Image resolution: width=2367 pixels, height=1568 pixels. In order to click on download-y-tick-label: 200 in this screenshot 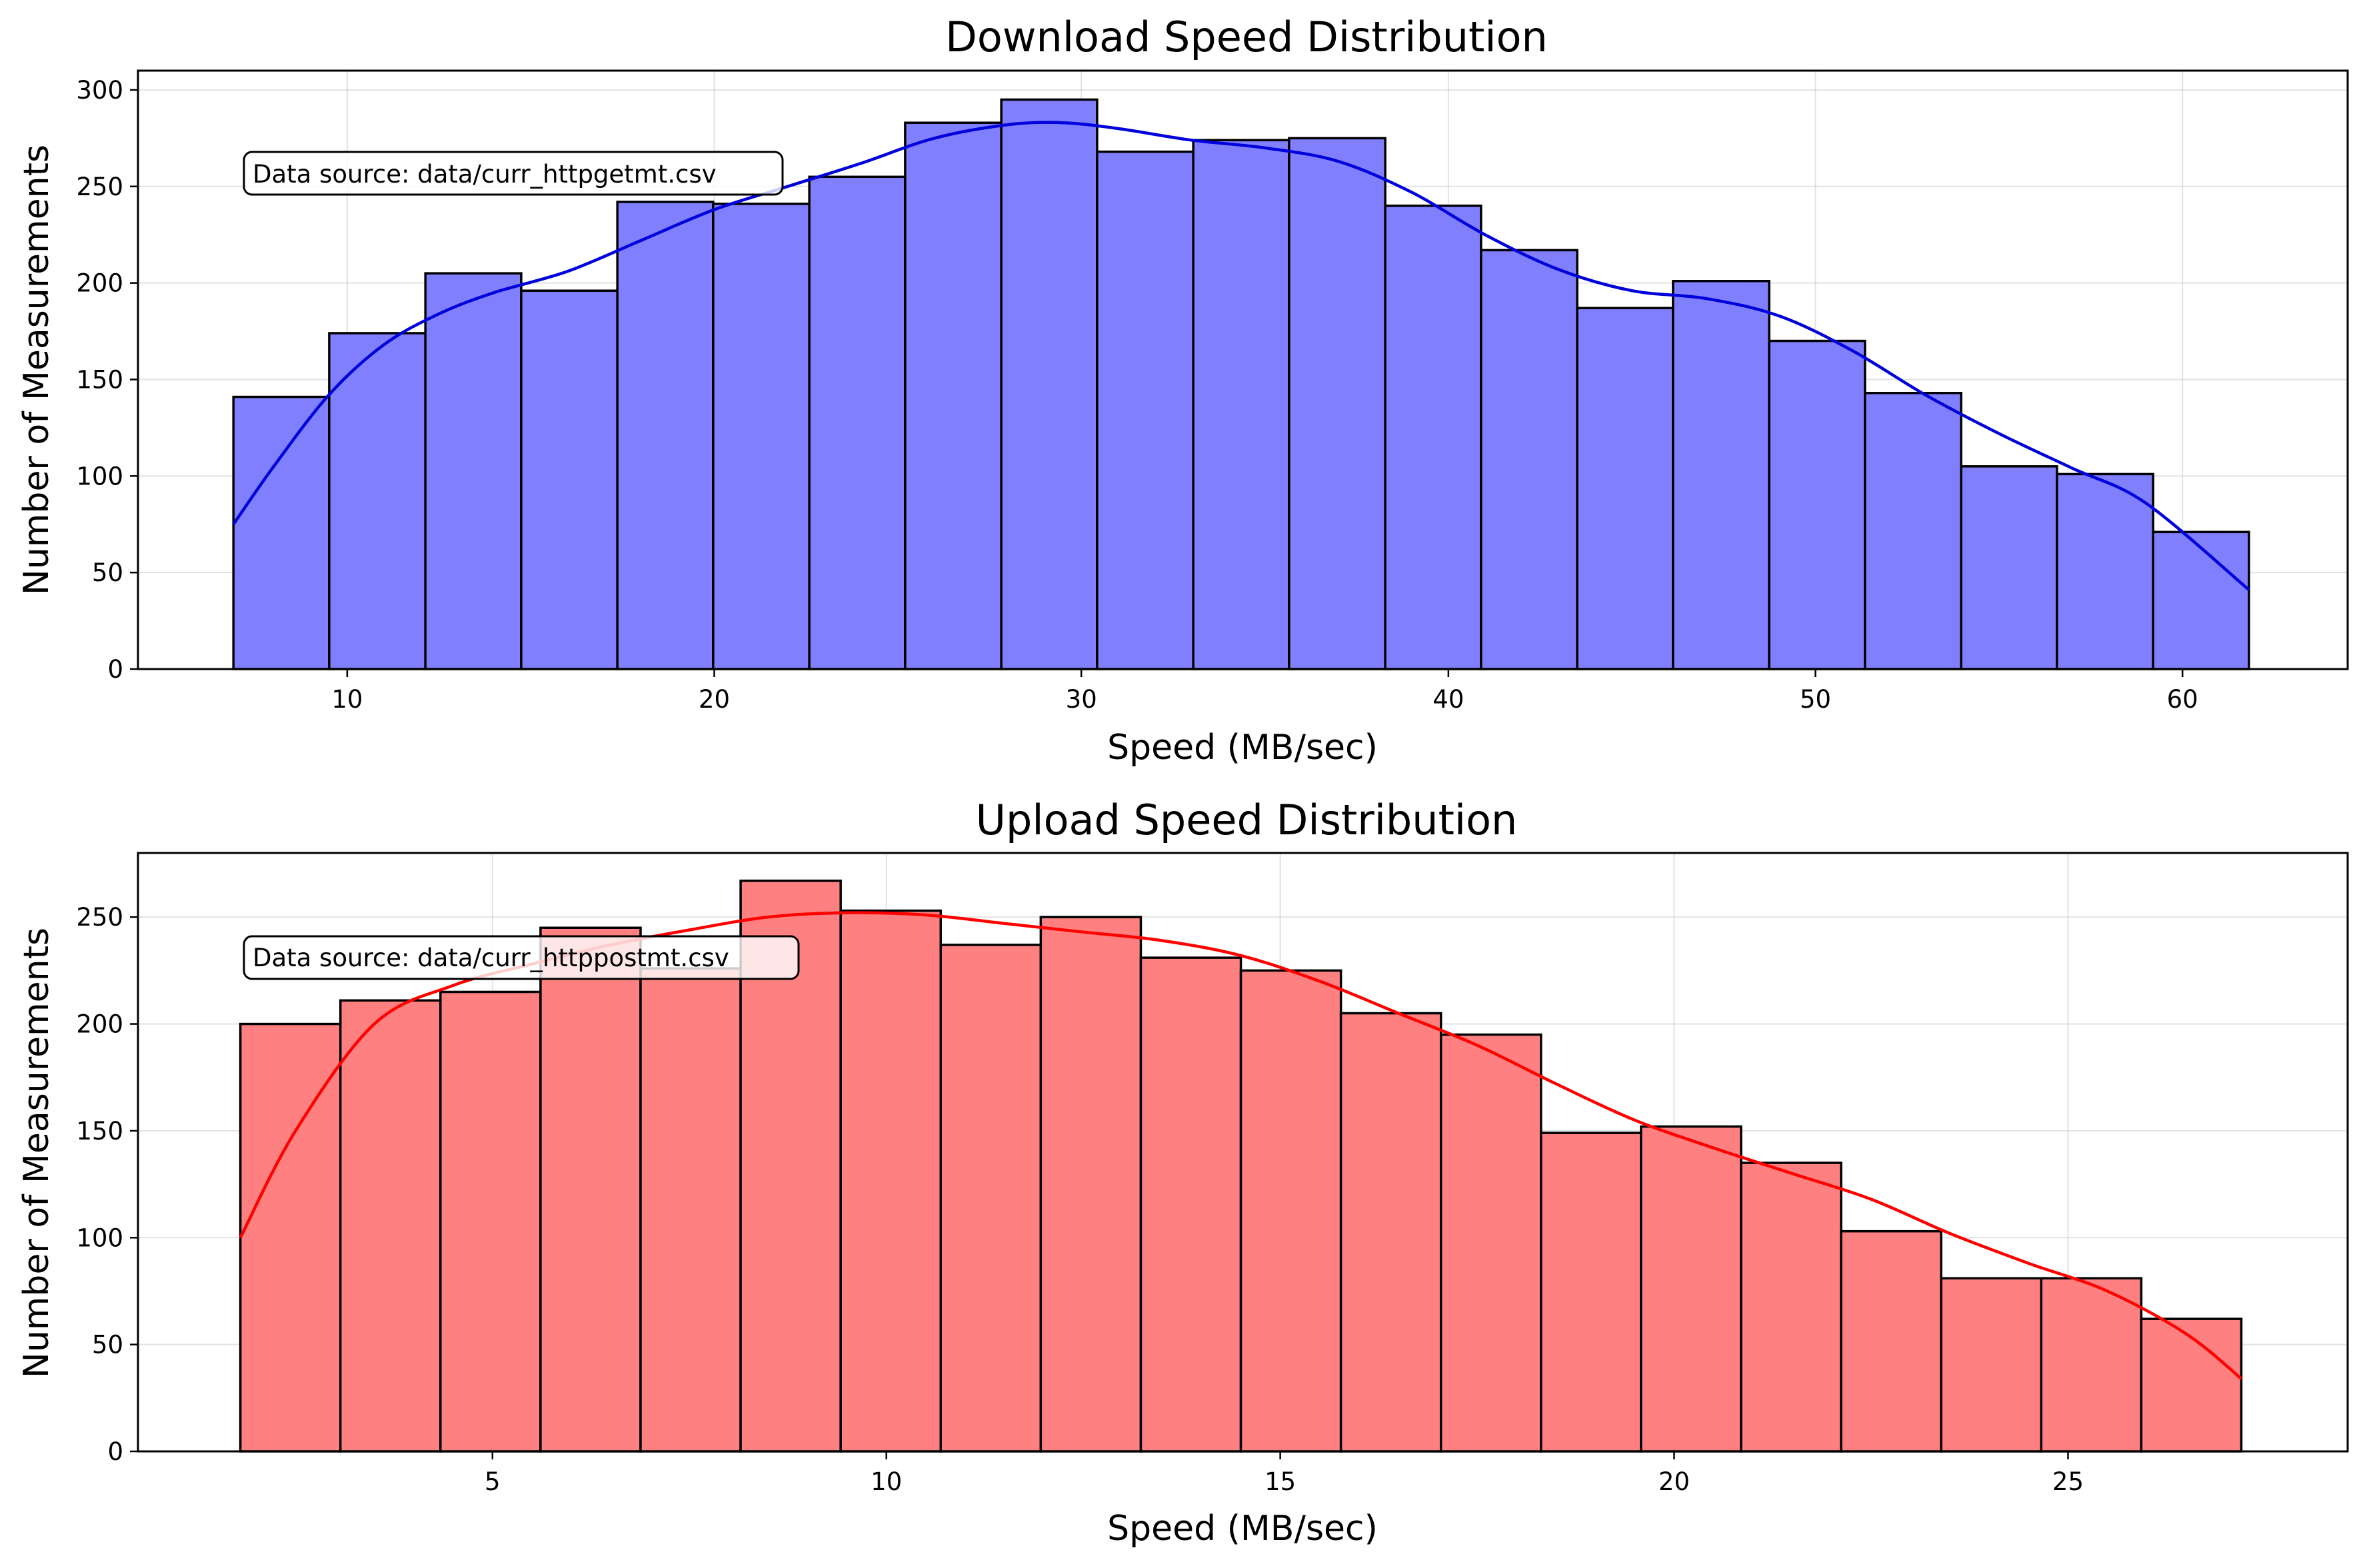, I will do `click(99, 284)`.